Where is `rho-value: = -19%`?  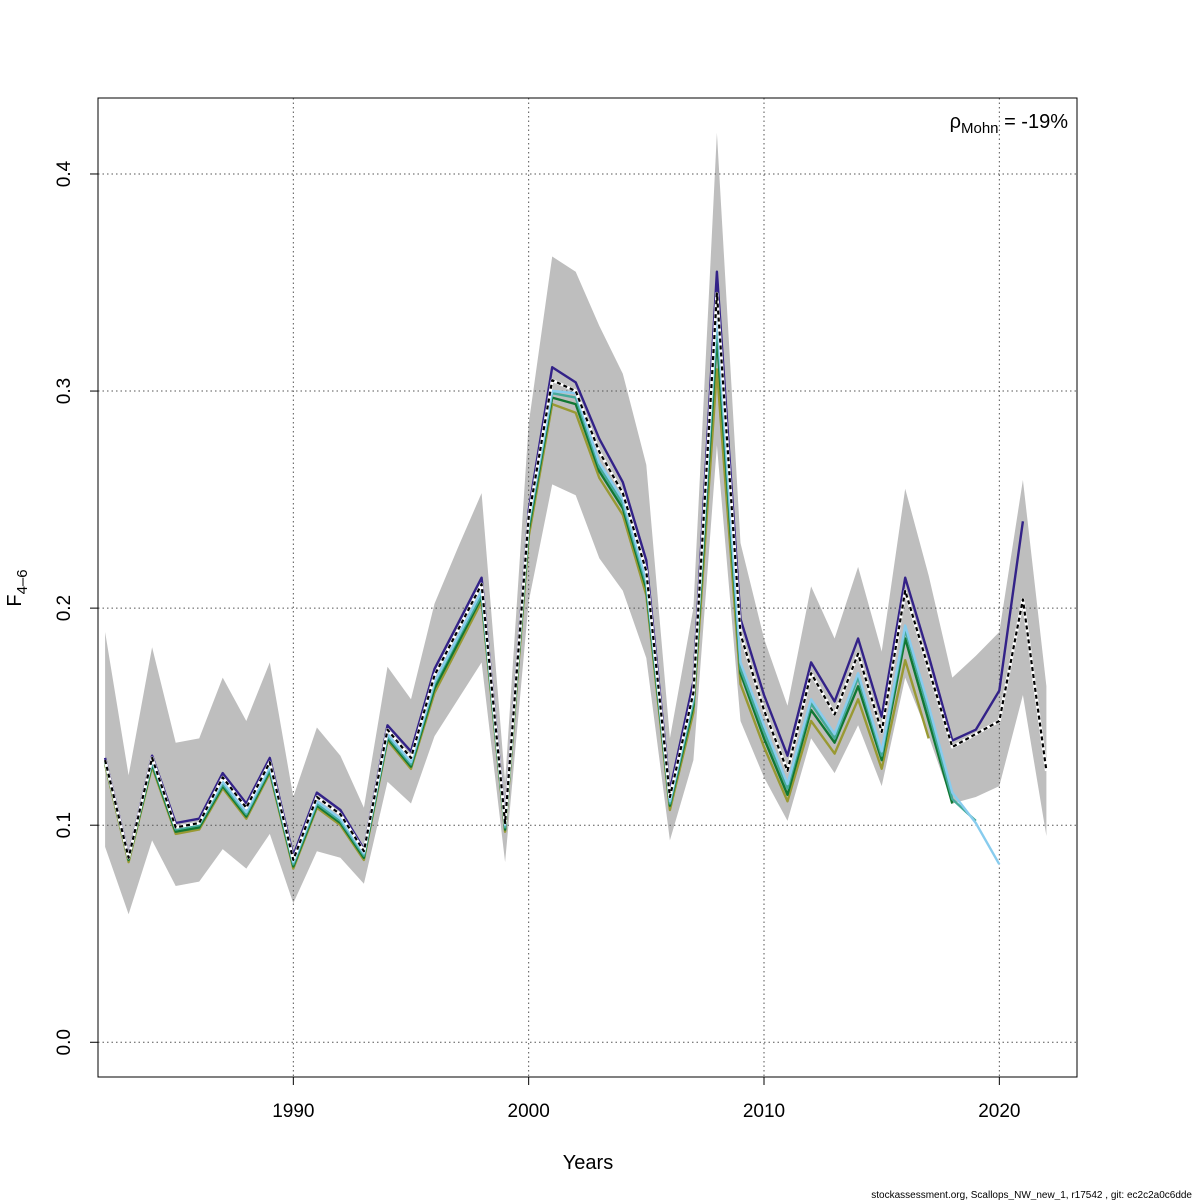
rho-value: = -19% is located at coordinates (1034, 122).